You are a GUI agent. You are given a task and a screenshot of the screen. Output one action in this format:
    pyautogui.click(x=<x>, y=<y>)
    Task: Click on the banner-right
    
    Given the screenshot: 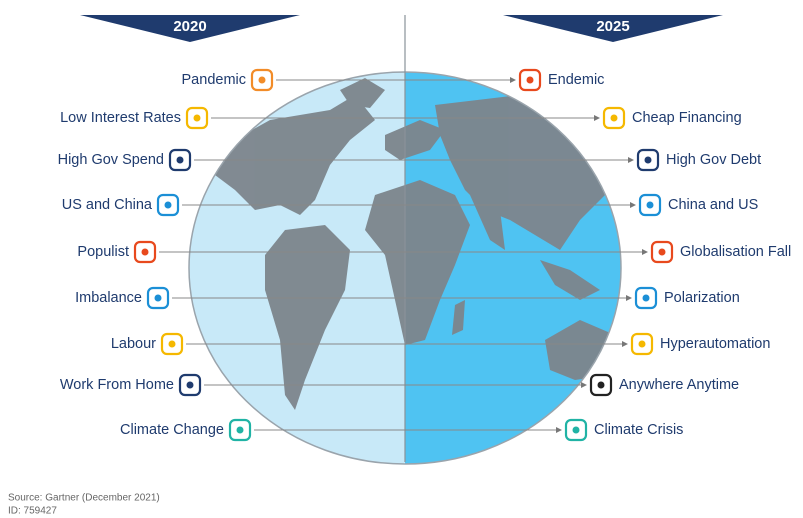 What is the action you would take?
    pyautogui.click(x=613, y=28)
    